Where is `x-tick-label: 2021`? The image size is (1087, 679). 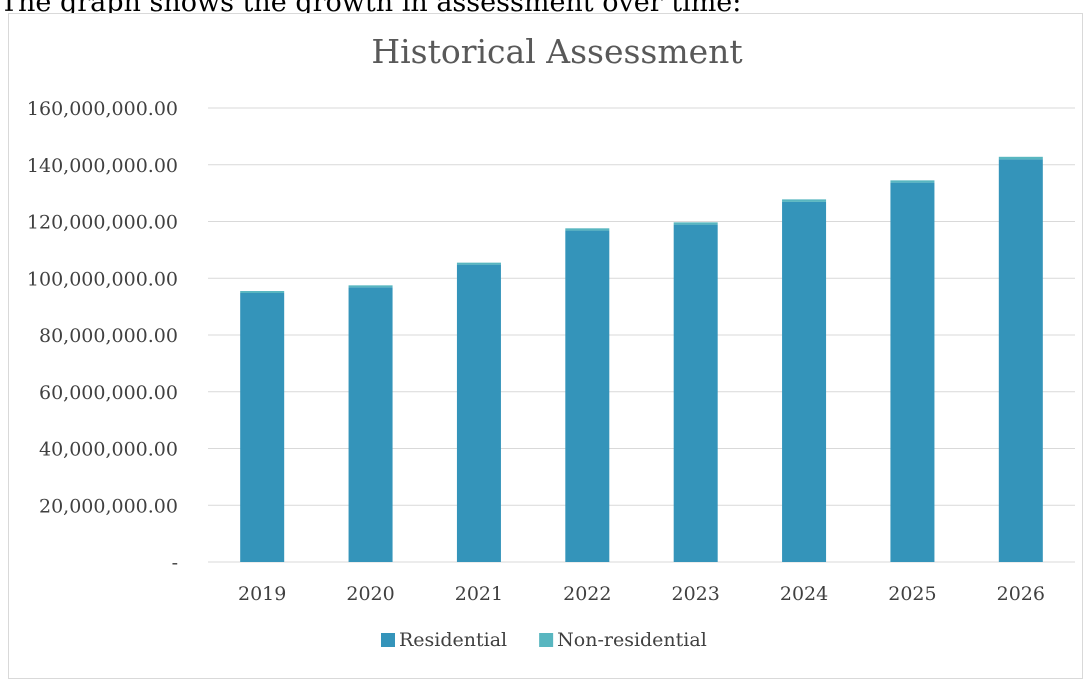 x-tick-label: 2021 is located at coordinates (479, 594).